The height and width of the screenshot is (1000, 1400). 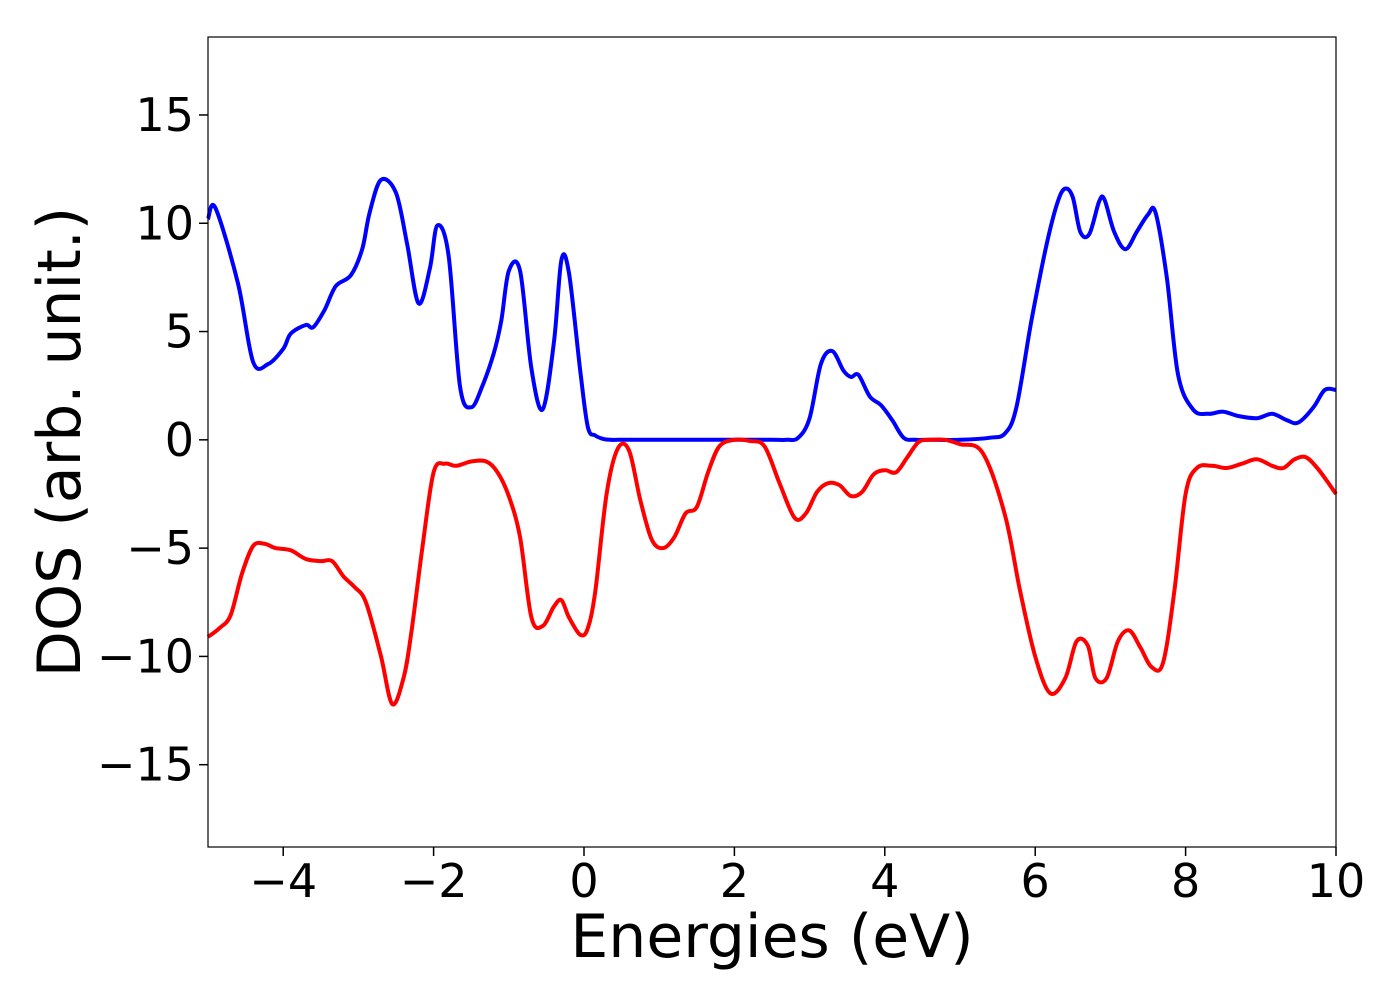 What do you see at coordinates (807, 877) in the screenshot?
I see `x-axis-ticks: −4 −2 0 2 4 6 8 10` at bounding box center [807, 877].